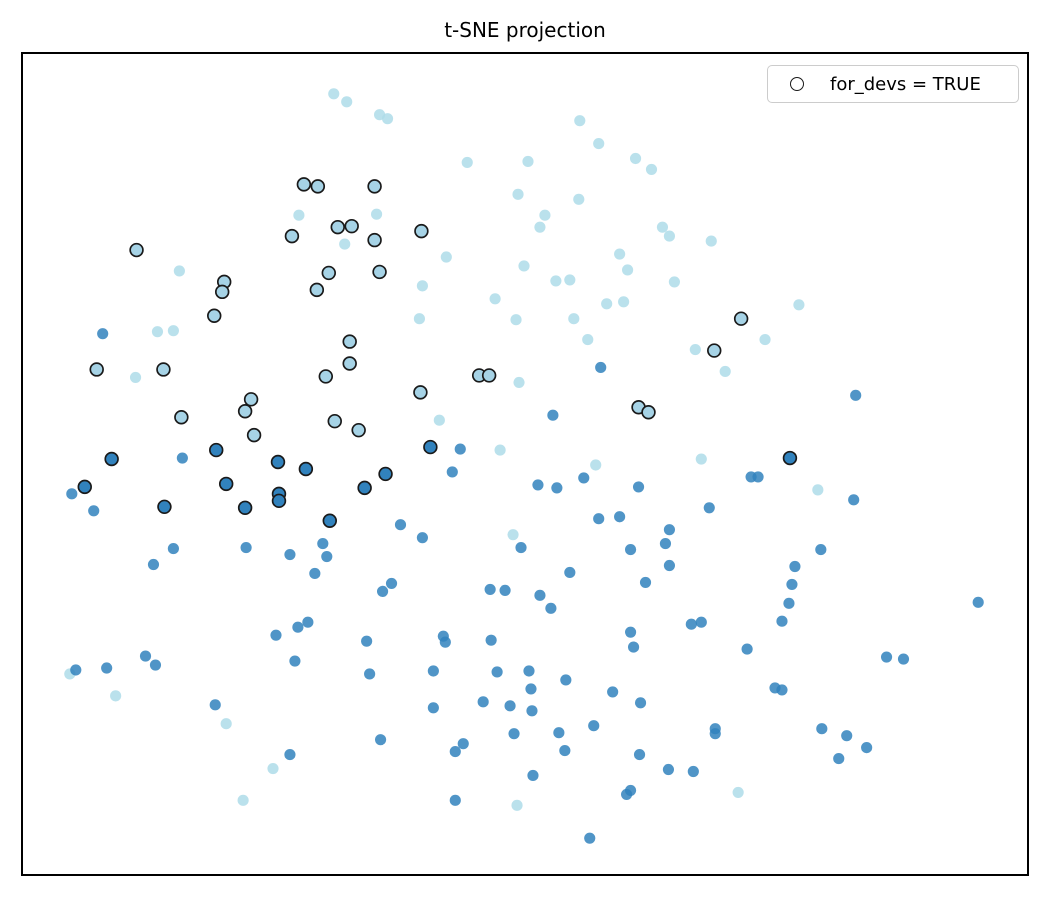 This screenshot has height=900, width=1050. I want to click on open-circle-icon, so click(797, 84).